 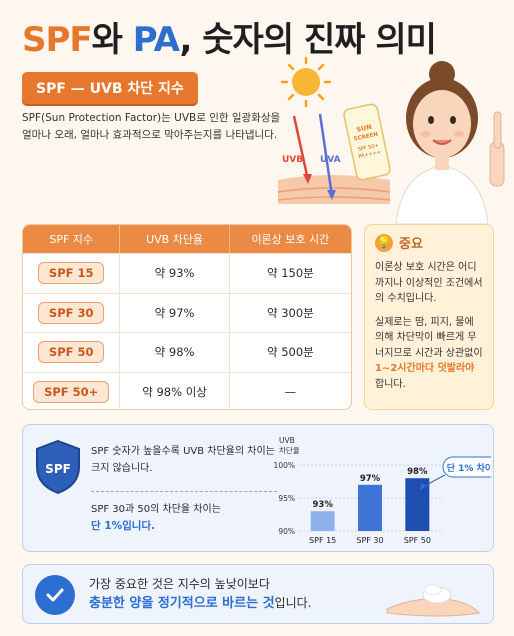 I want to click on x-tick-label: SPF 30, so click(x=369, y=540).